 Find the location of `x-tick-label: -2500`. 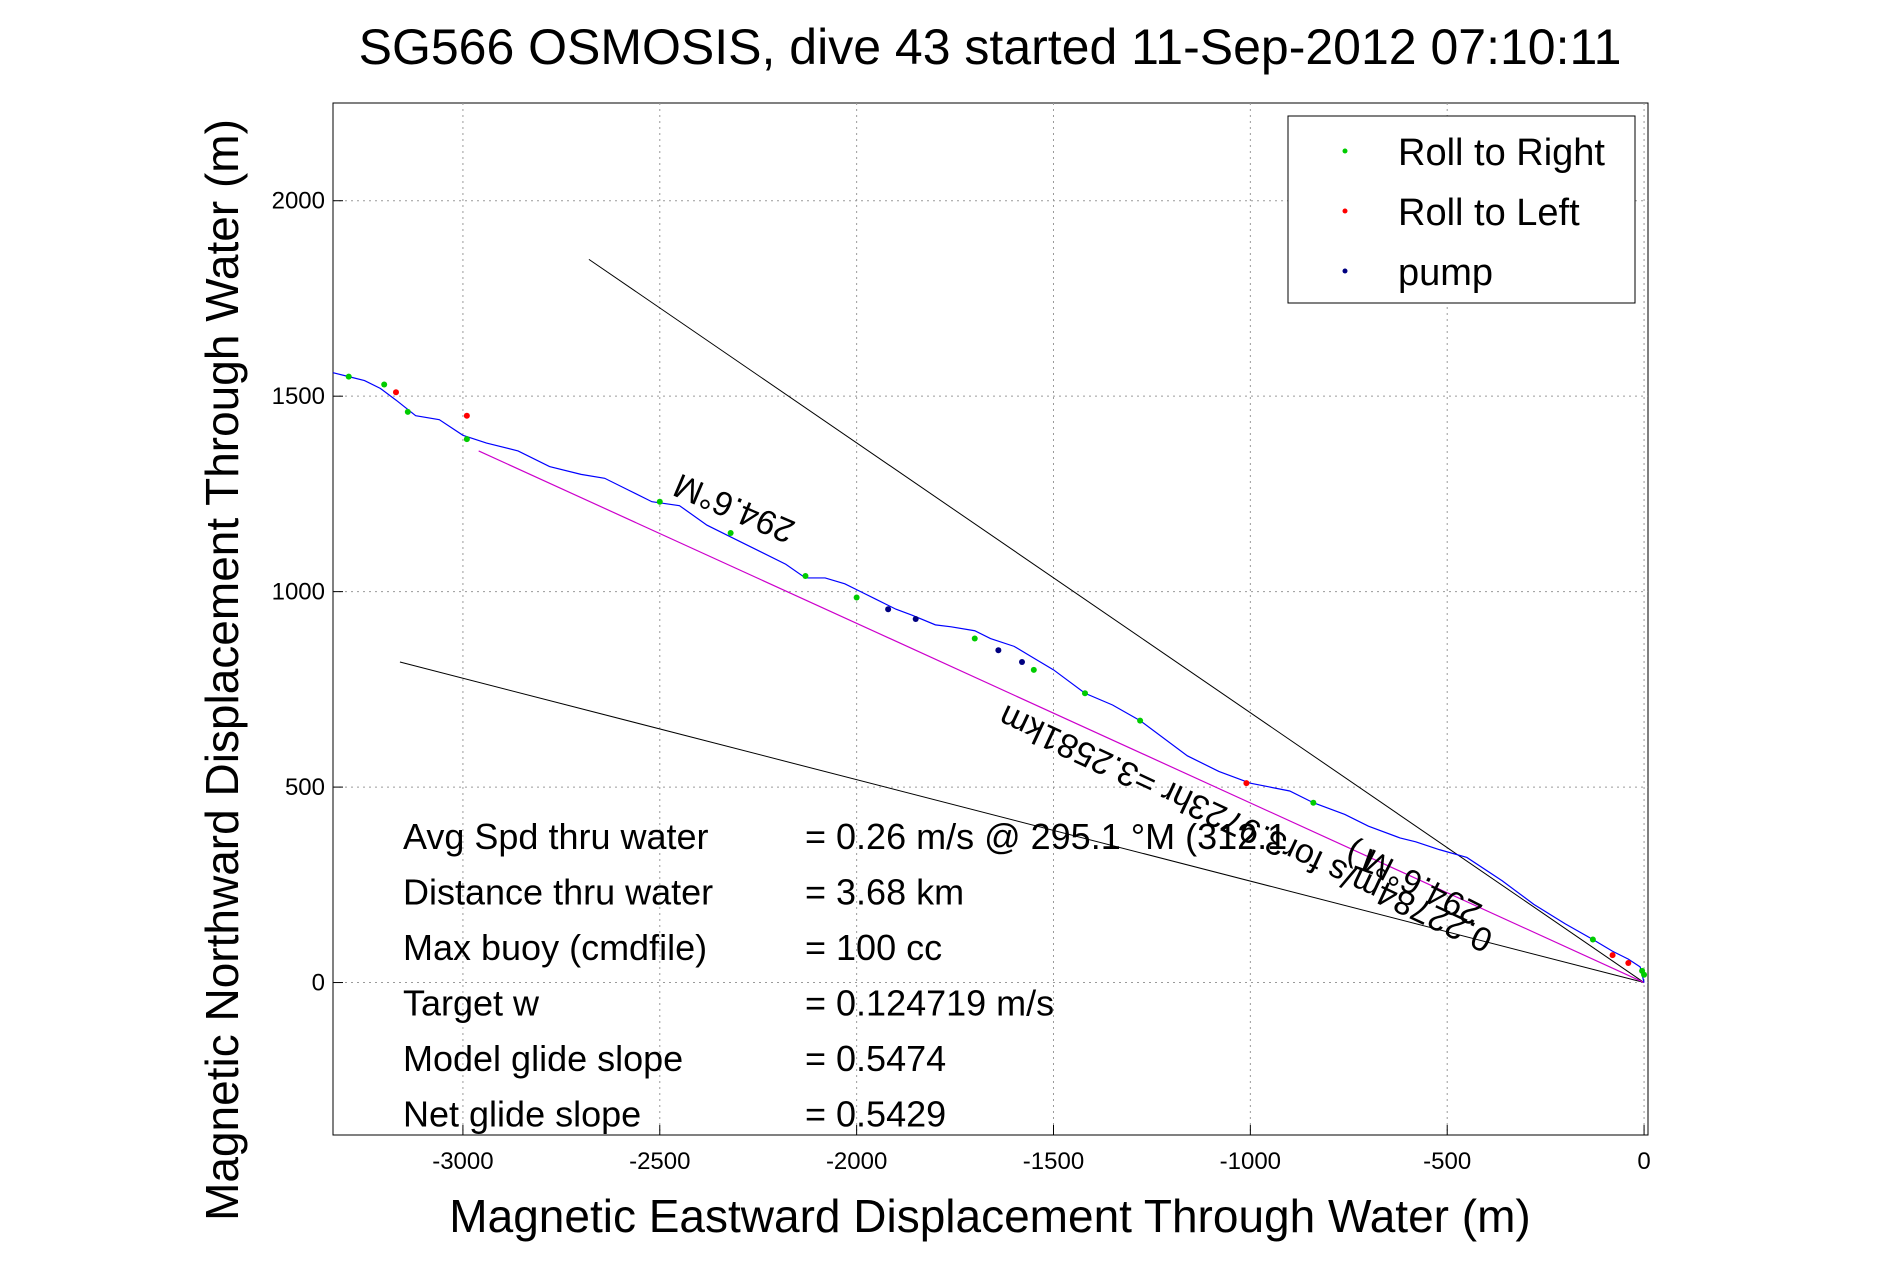

x-tick-label: -2500 is located at coordinates (659, 1161).